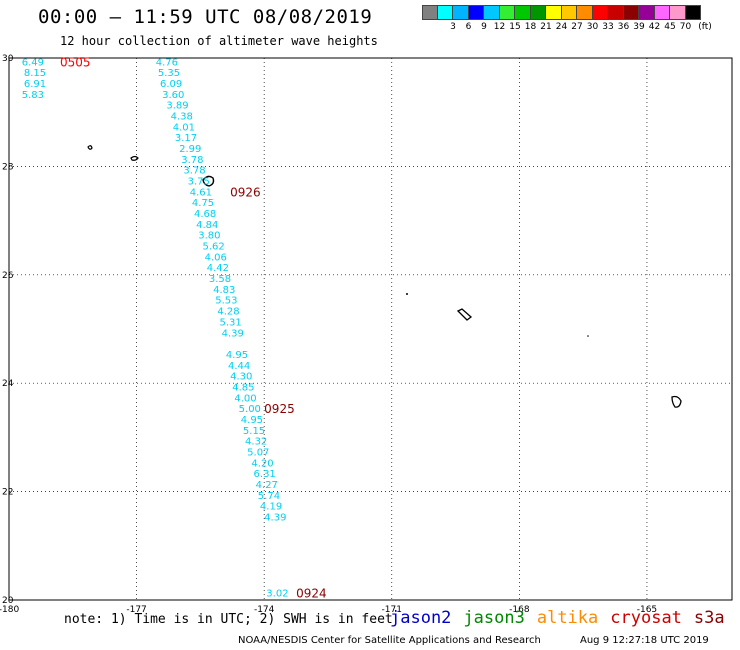 The image size is (740, 650). Describe the element at coordinates (224, 290) in the screenshot. I see `wave-height-label: 4.83` at that location.